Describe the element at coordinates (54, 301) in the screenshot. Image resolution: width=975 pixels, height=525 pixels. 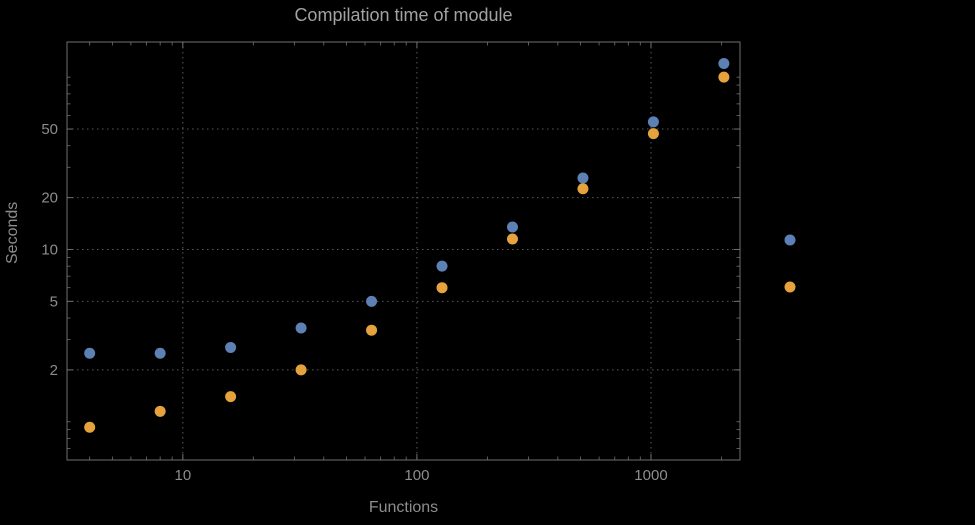
I see `y-tick-label: 5` at that location.